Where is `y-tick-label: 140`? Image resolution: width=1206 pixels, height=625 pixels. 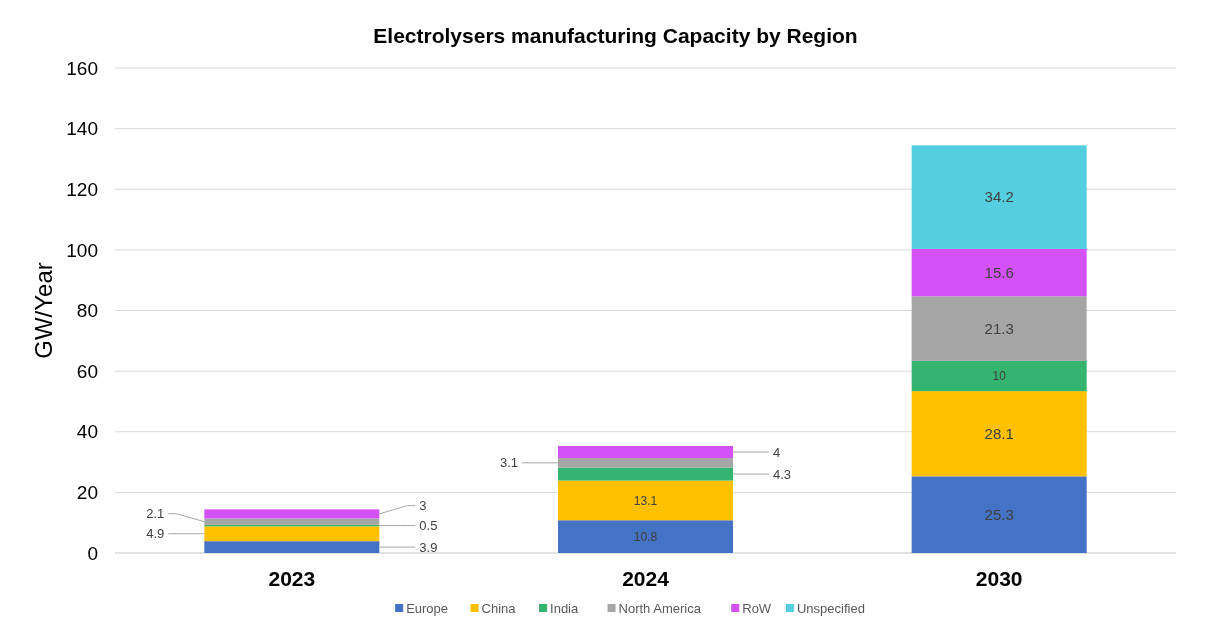
y-tick-label: 140 is located at coordinates (82, 129).